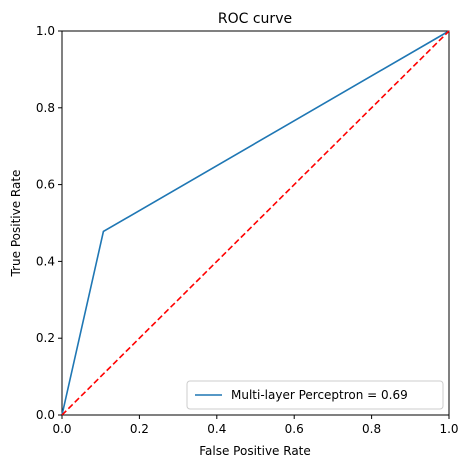  I want to click on x-axis-label: False Positive Rate, so click(255, 451).